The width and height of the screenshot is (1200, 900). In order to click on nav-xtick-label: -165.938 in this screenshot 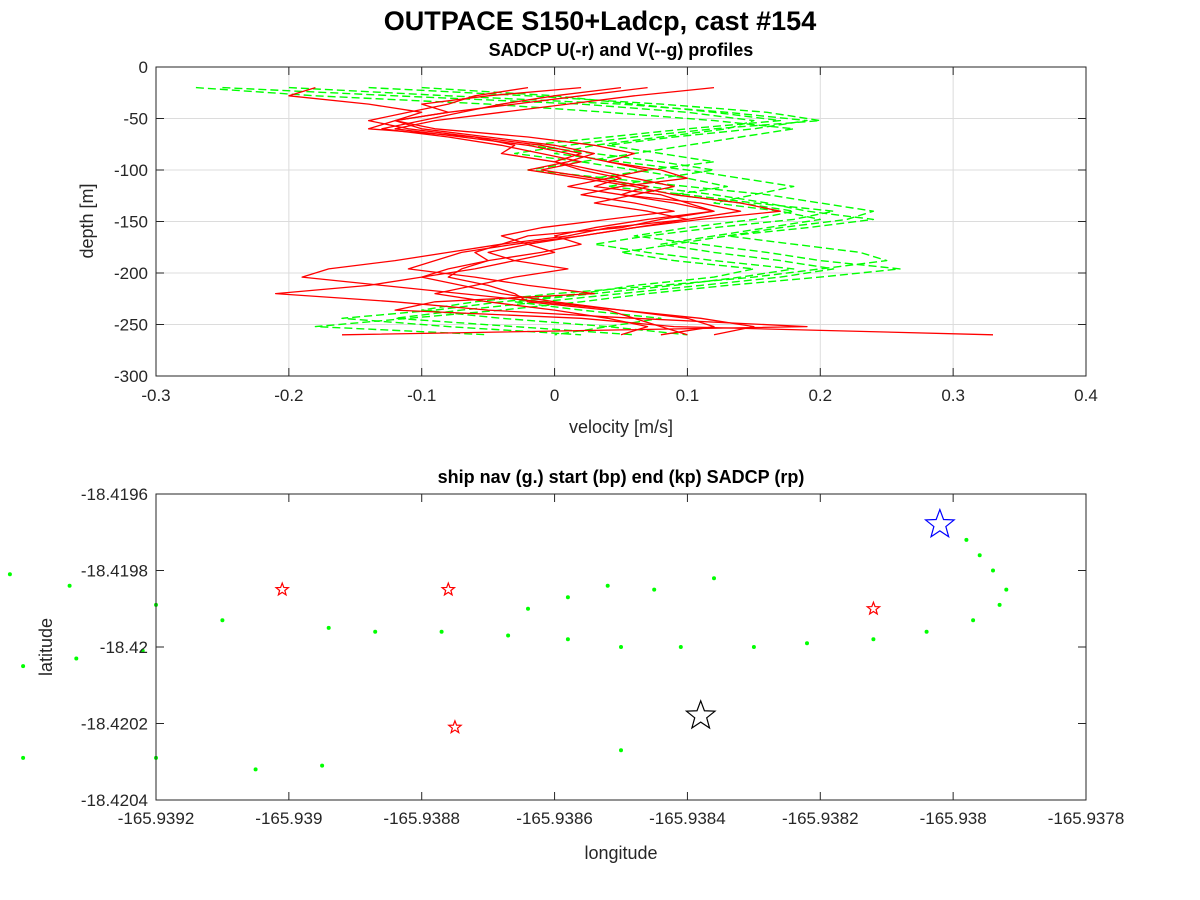, I will do `click(953, 818)`.